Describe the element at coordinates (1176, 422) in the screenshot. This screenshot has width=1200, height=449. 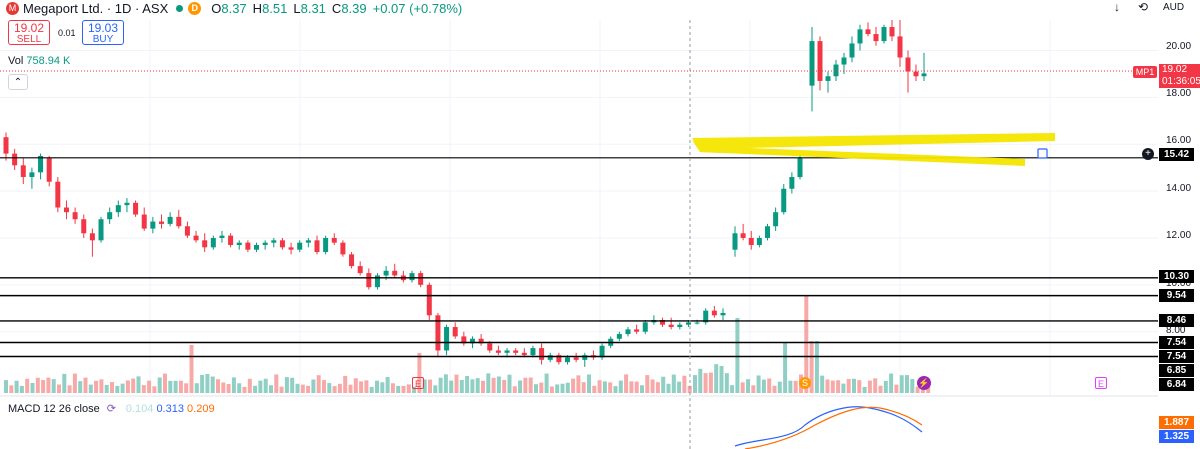
I see `macd-signal-axis-label: 1.887` at that location.